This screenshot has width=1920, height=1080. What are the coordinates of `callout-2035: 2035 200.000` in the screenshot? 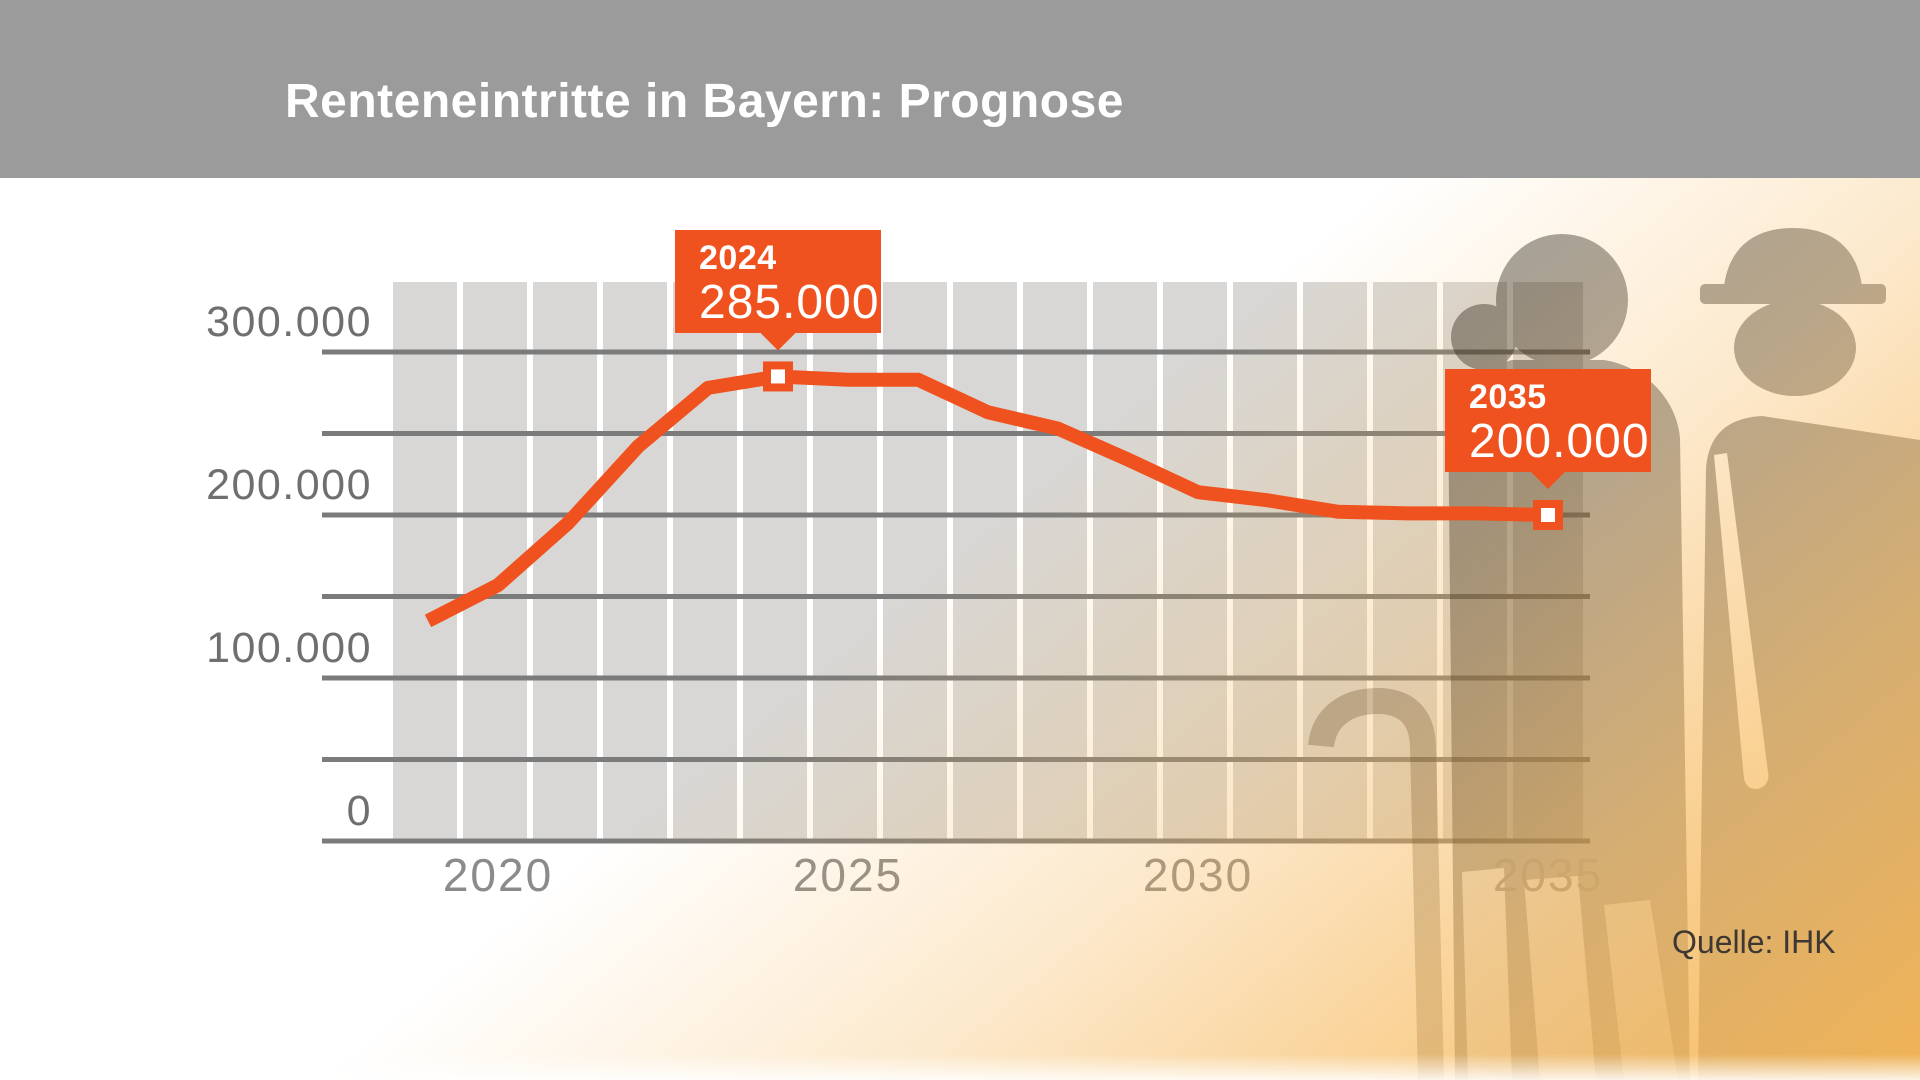 It's located at (1548, 420).